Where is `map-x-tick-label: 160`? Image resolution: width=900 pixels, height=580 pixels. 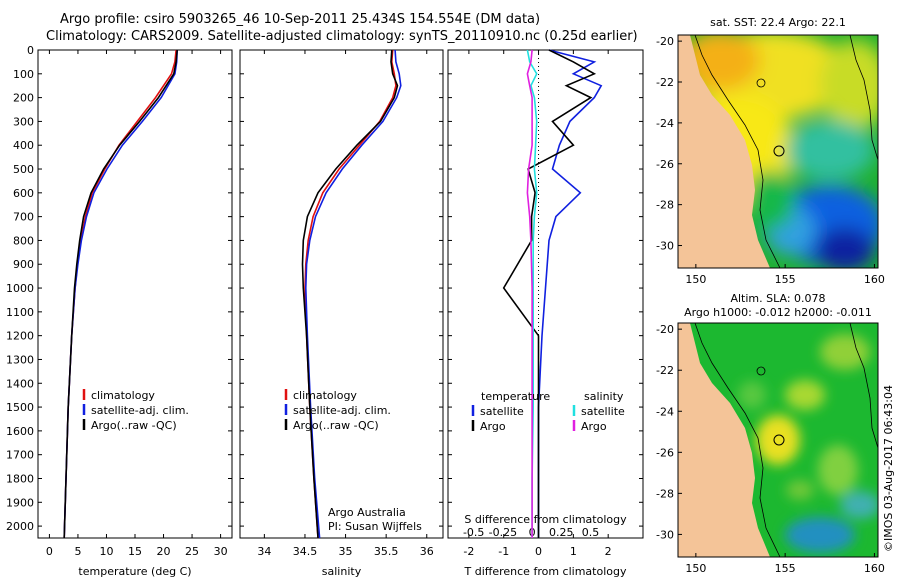 map-x-tick-label: 160 is located at coordinates (874, 568).